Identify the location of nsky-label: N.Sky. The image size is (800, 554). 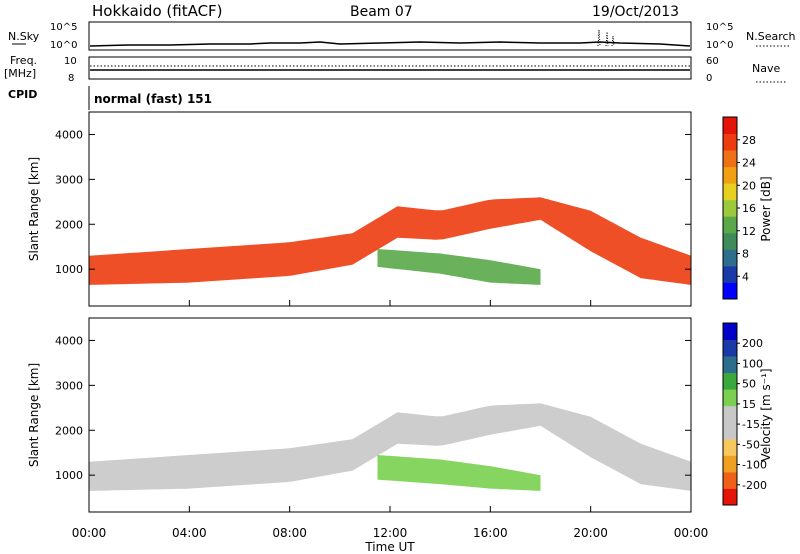
(24, 36).